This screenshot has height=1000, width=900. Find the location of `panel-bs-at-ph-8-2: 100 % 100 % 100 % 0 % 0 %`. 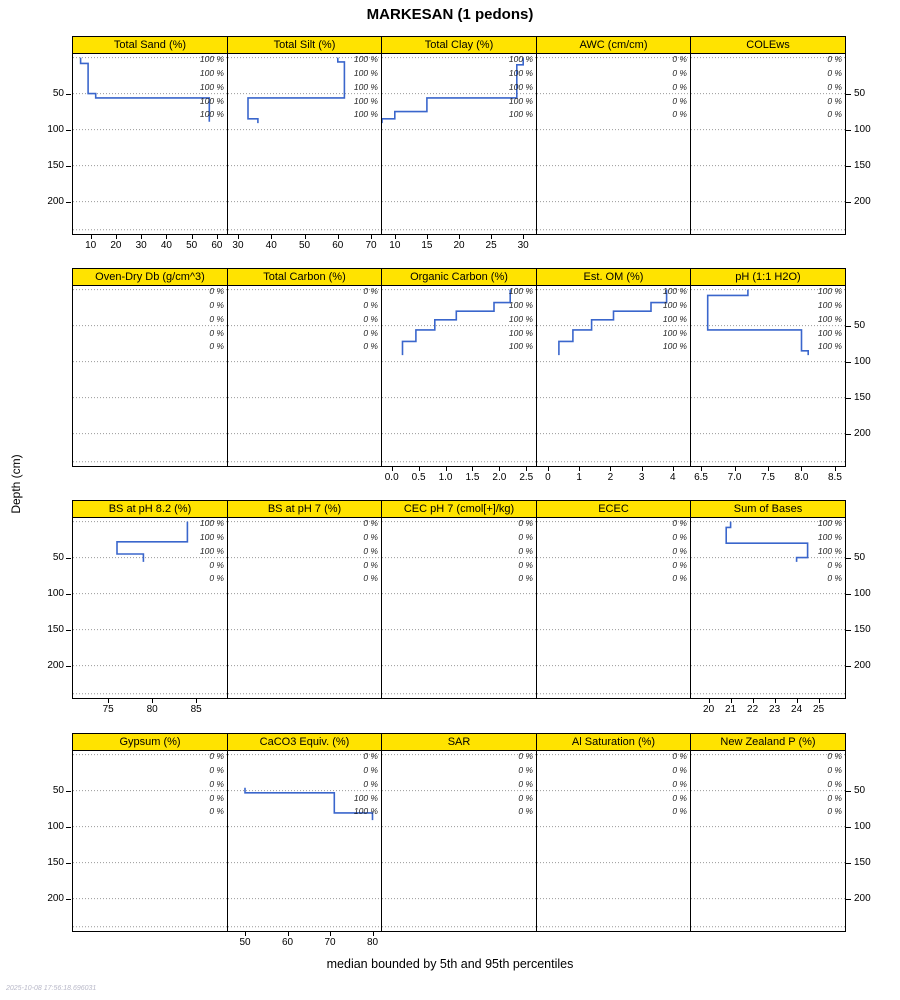

panel-bs-at-ph-8-2: 100 % 100 % 100 % 0 % 0 % is located at coordinates (150, 608).